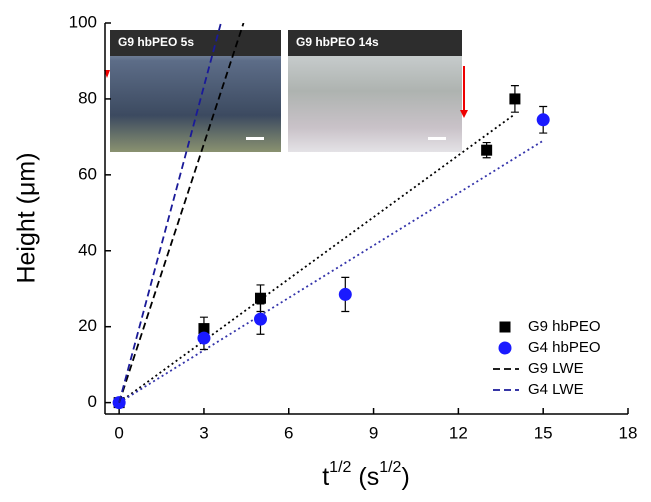 This screenshot has width=651, height=502. I want to click on y-tick-label: 40, so click(87, 249).